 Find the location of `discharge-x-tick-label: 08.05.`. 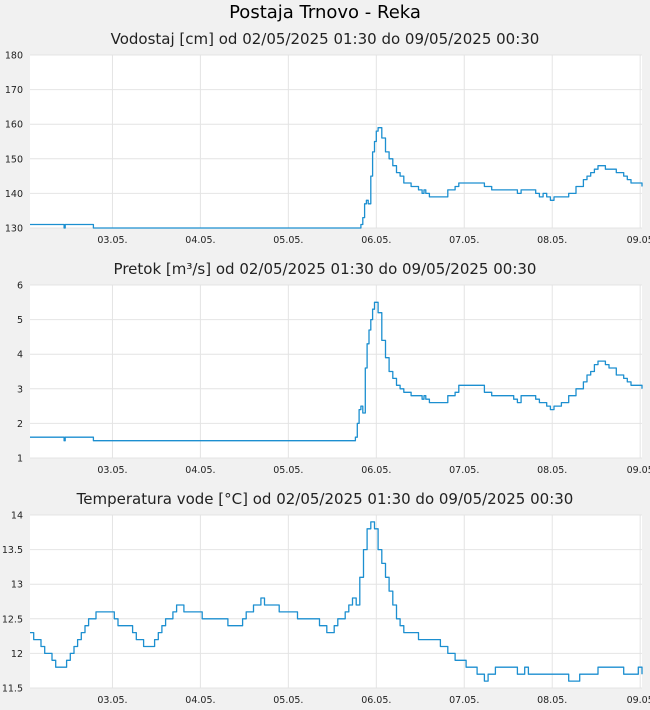

discharge-x-tick-label: 08.05. is located at coordinates (552, 470).